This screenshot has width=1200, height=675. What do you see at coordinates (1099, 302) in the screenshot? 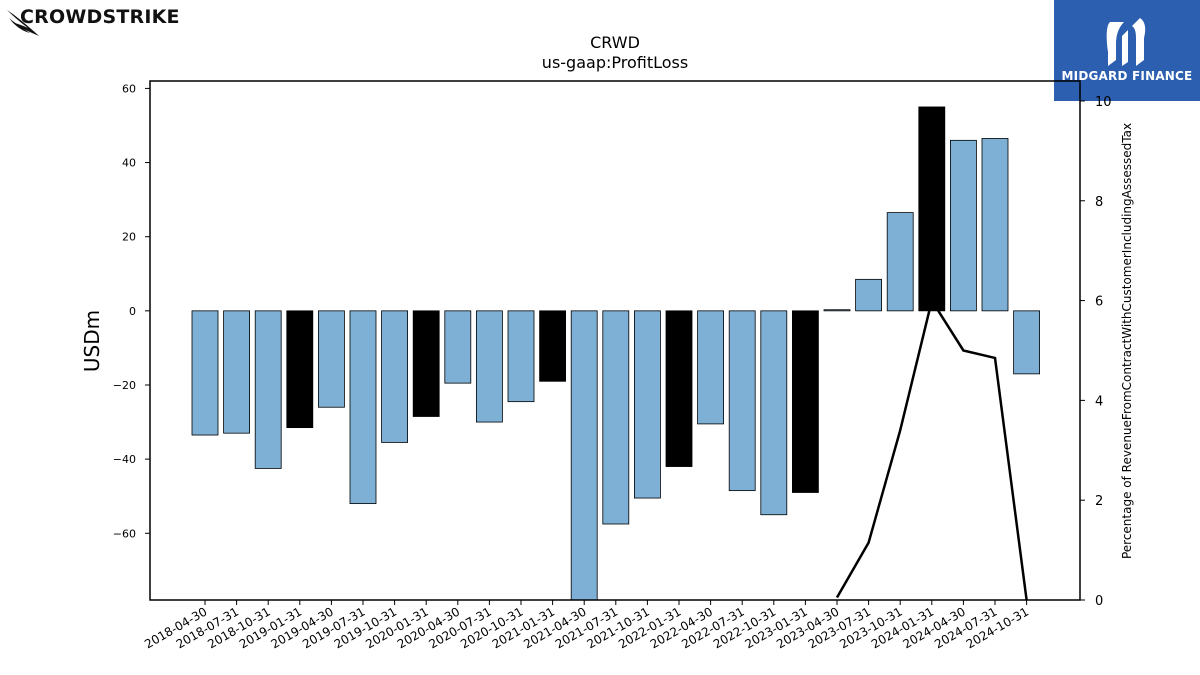
I see `right-tick-label: 6` at bounding box center [1099, 302].